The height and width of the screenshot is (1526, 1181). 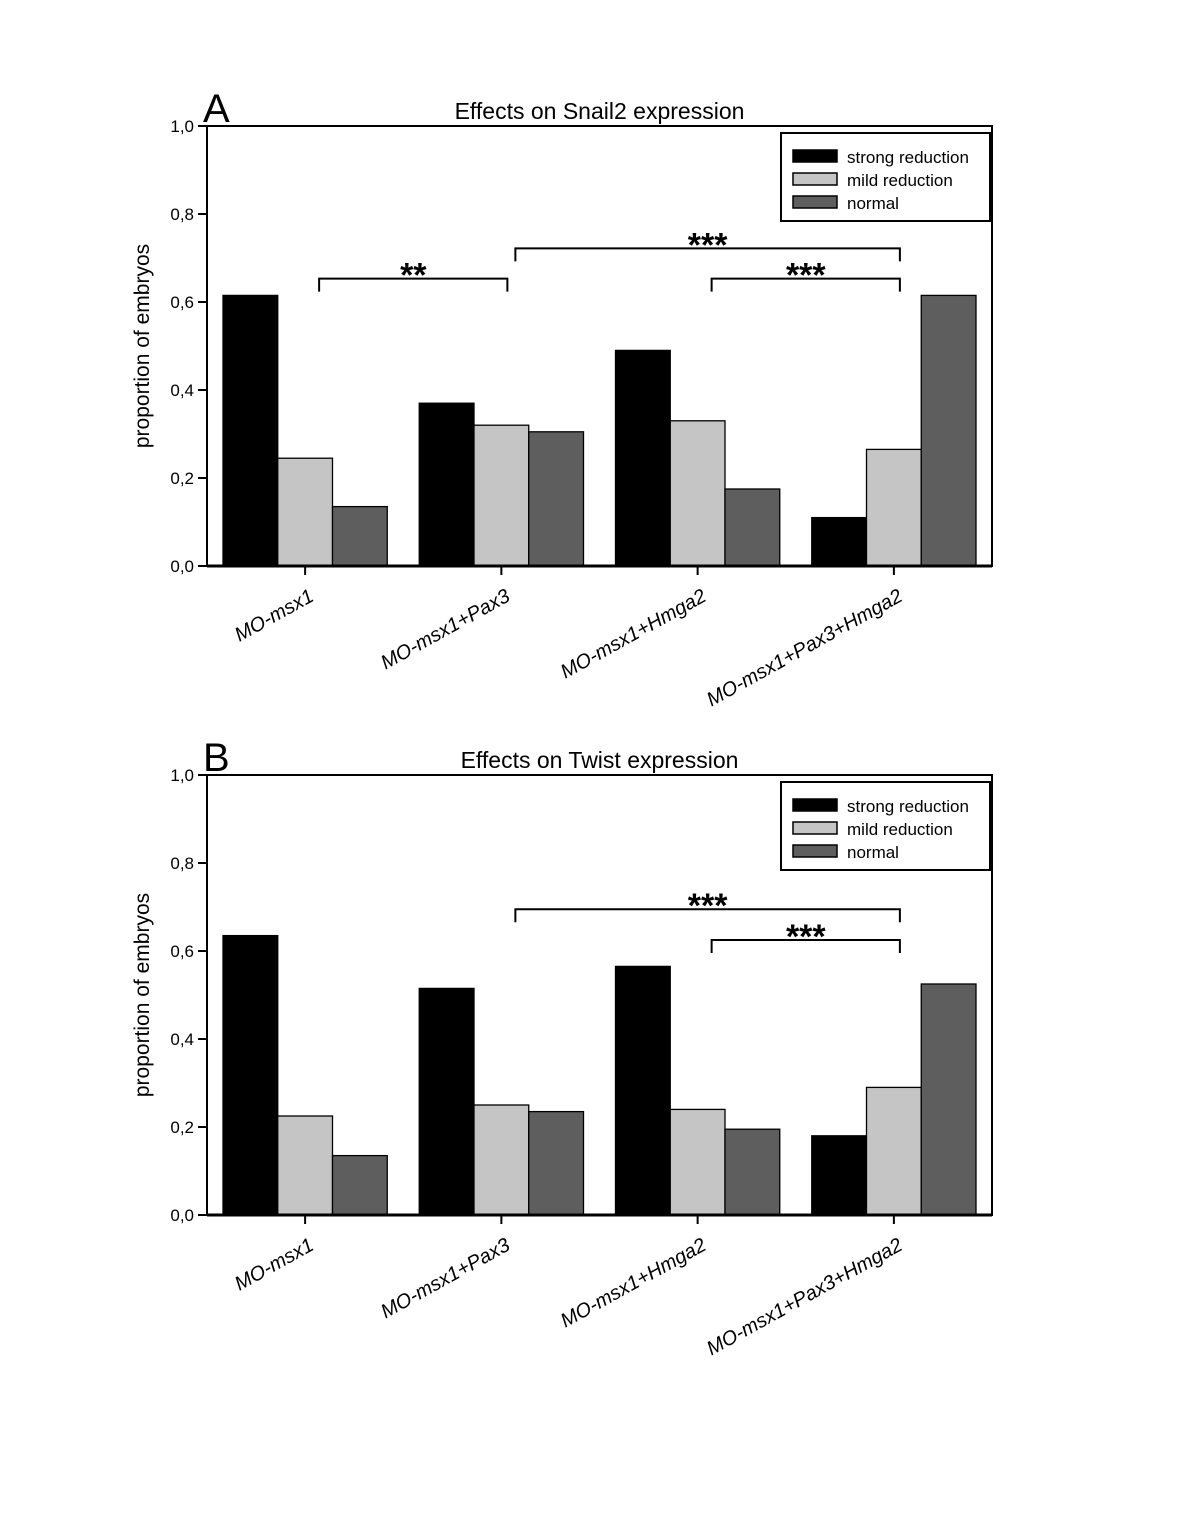 I want to click on bar-a-group4-normal, so click(x=948, y=430).